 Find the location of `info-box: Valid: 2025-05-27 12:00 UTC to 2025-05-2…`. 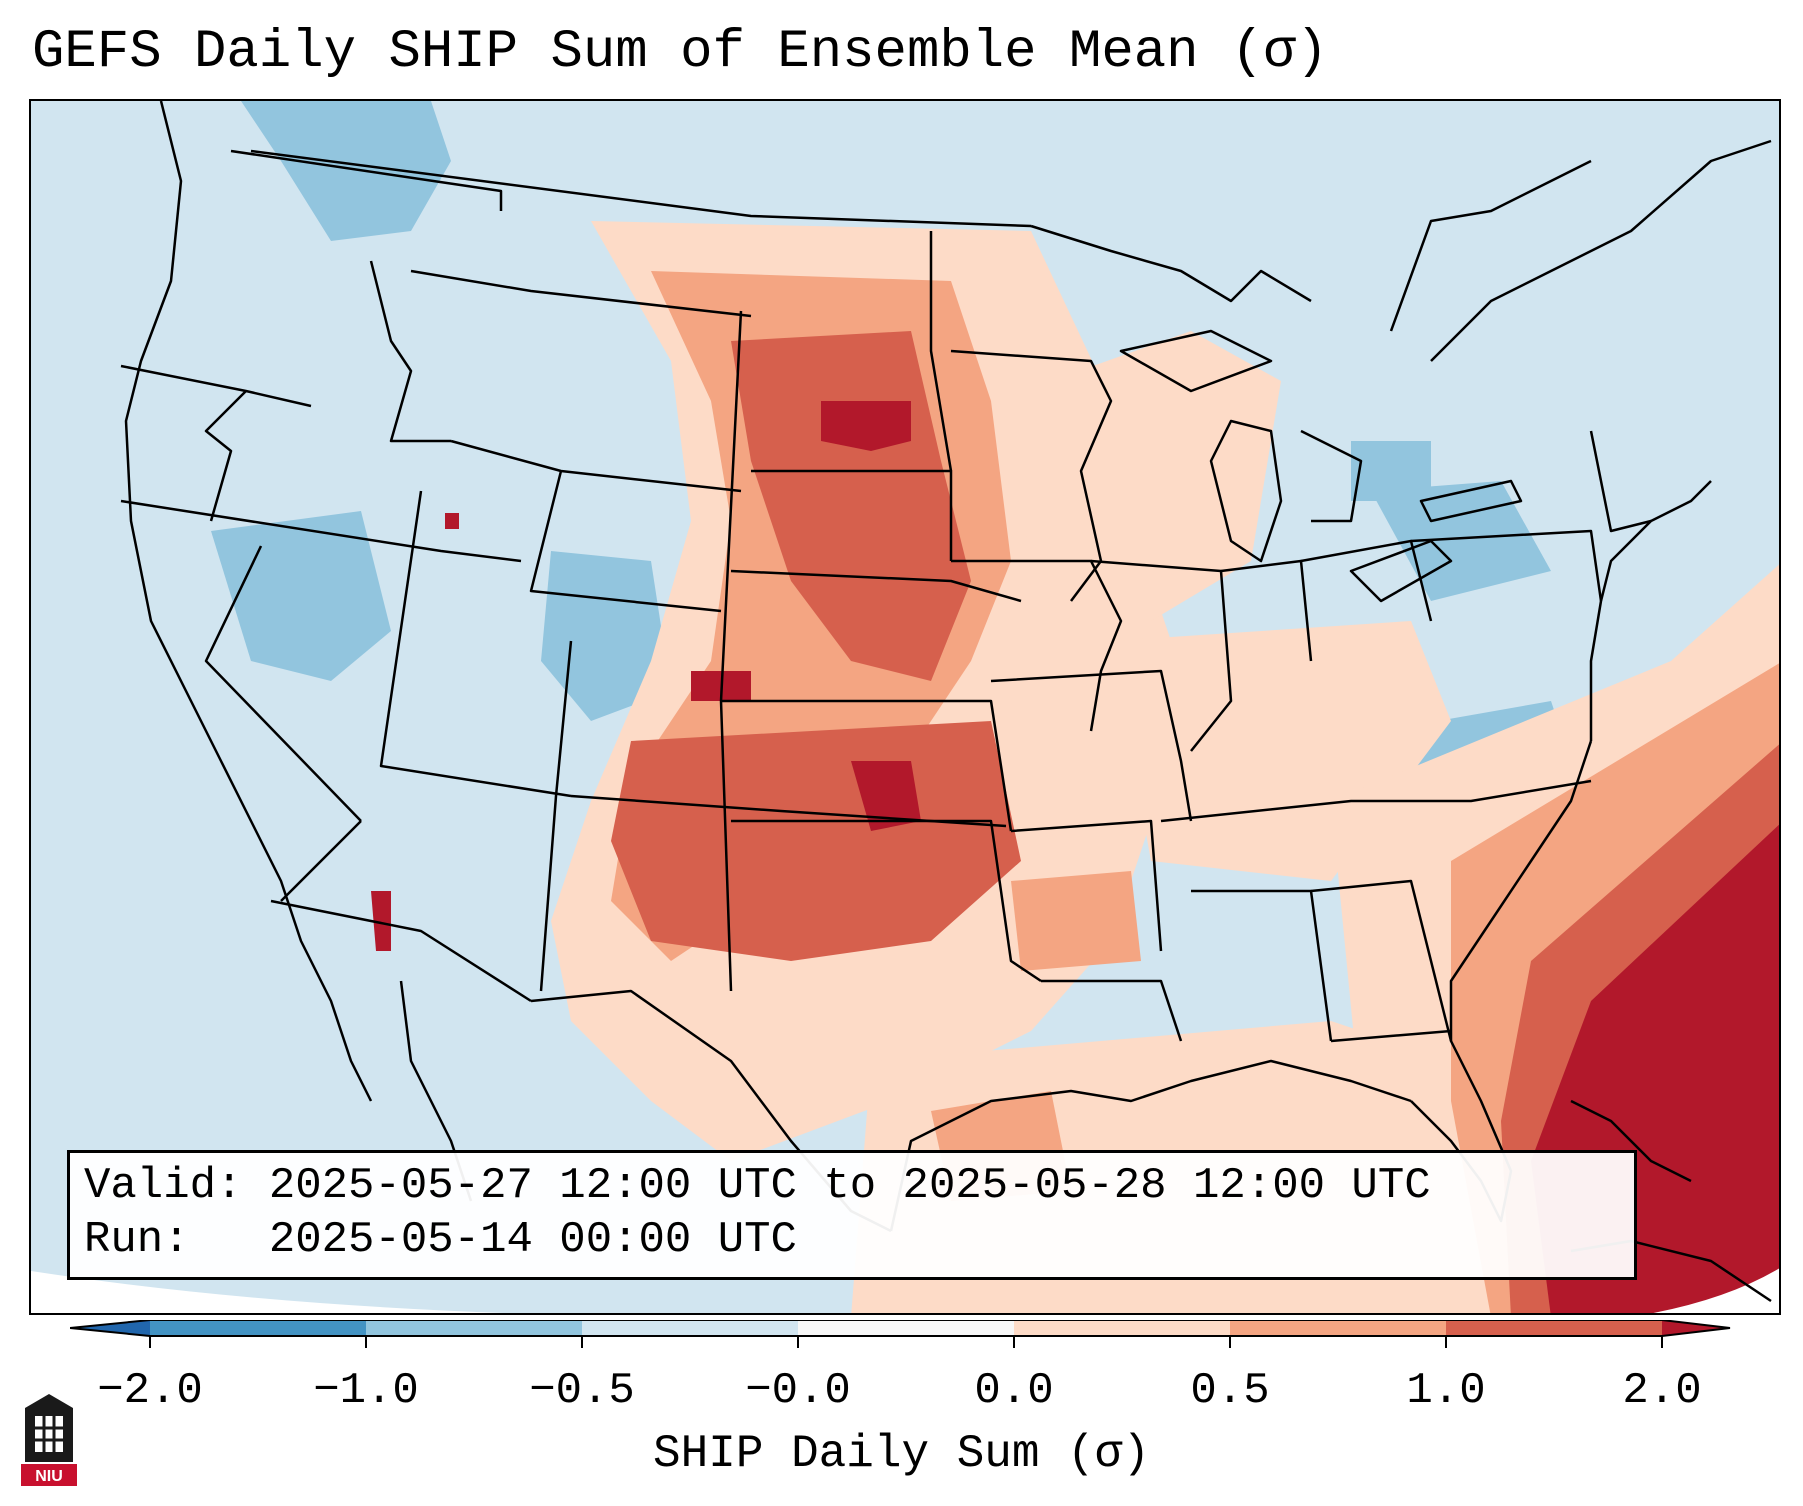

info-box: Valid: 2025-05-27 12:00 UTC to 2025-05-2… is located at coordinates (852, 1215).